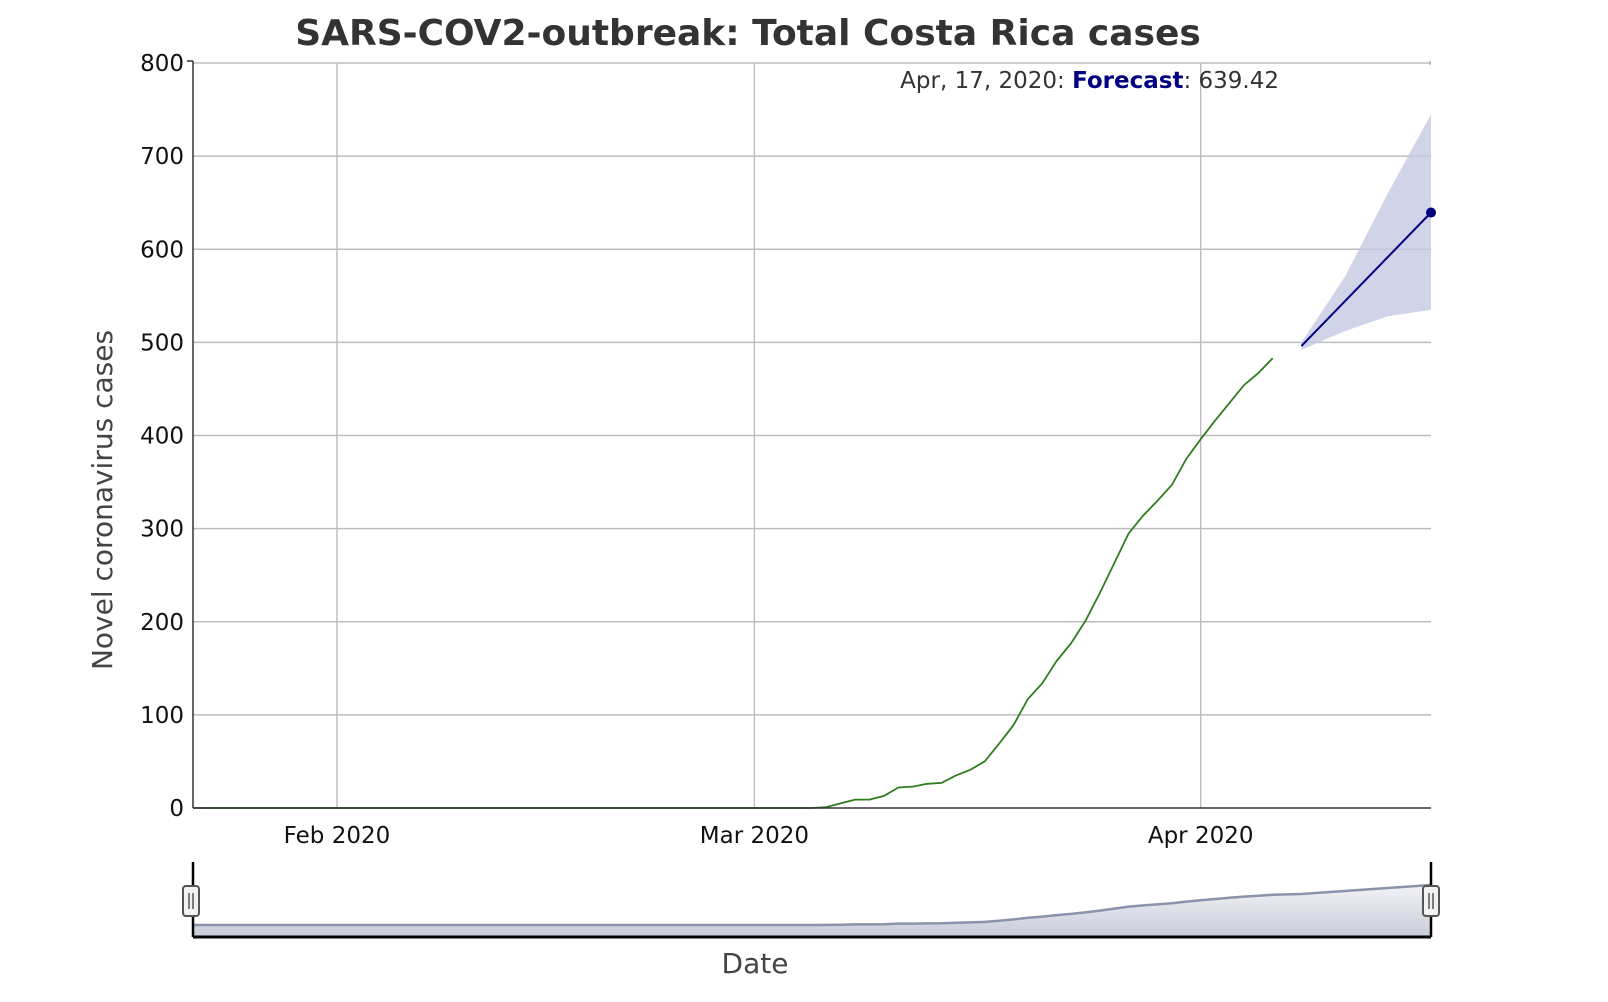  What do you see at coordinates (1431, 212) in the screenshot?
I see `forecast-point-marker` at bounding box center [1431, 212].